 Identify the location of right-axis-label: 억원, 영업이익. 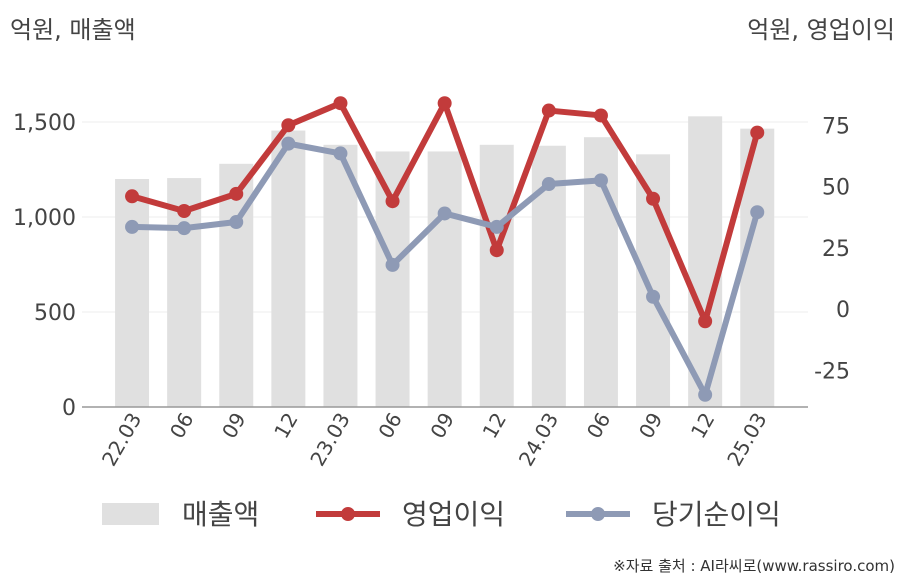
(821, 30).